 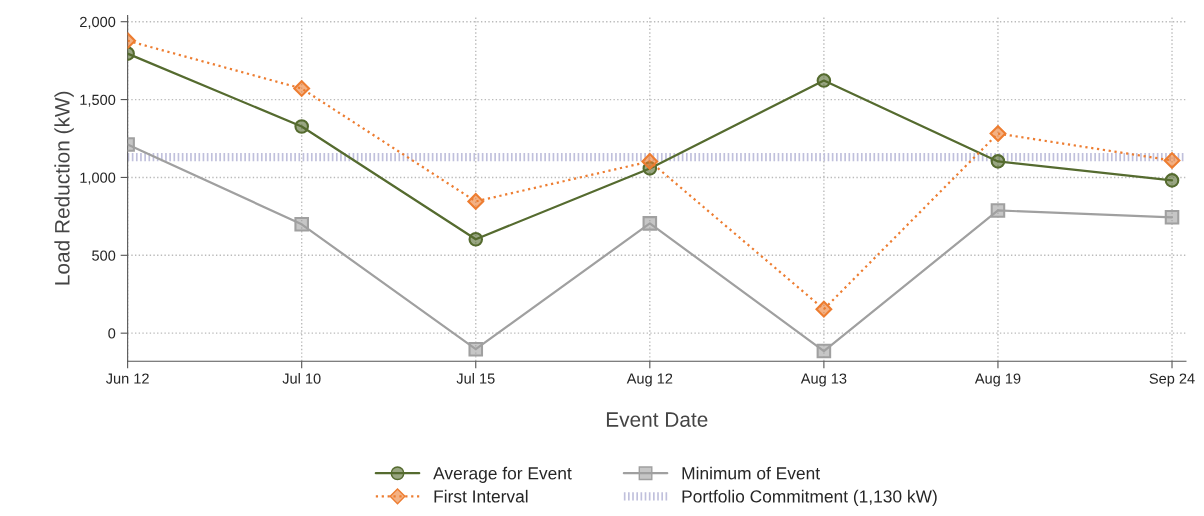 What do you see at coordinates (997, 380) in the screenshot?
I see `x-tick-label: Aug 19` at bounding box center [997, 380].